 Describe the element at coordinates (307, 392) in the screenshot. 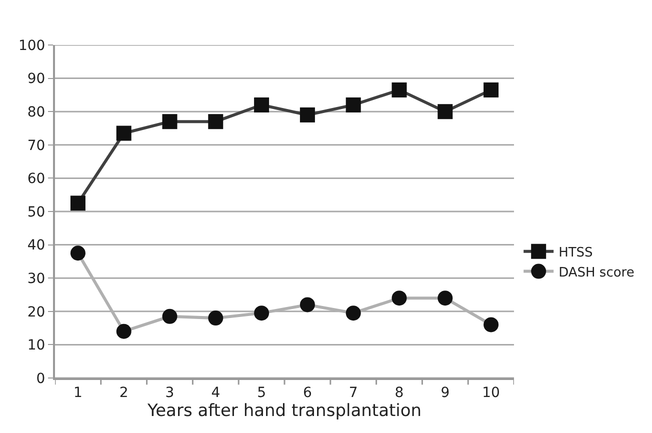

I see `x-tick-label: 6` at that location.